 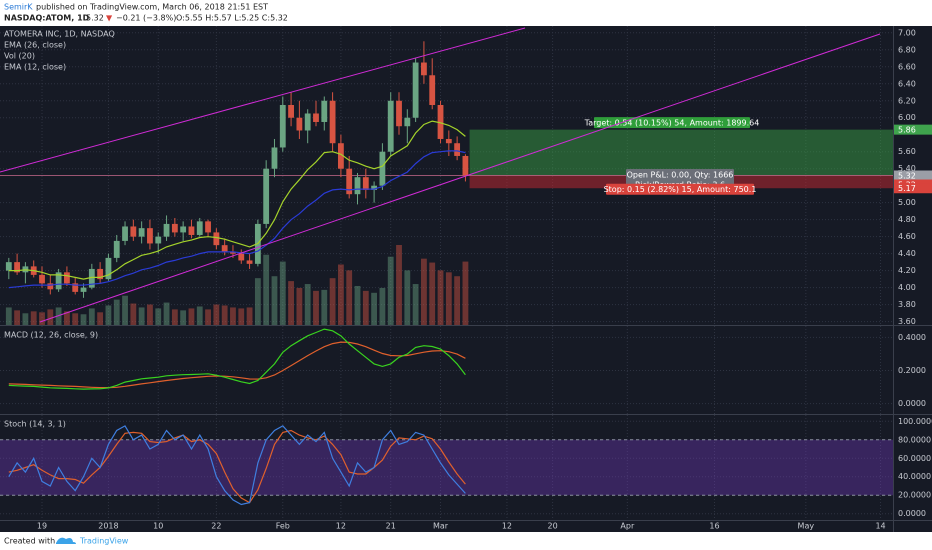 I want to click on y-tick-label: 5.40, so click(x=907, y=168).